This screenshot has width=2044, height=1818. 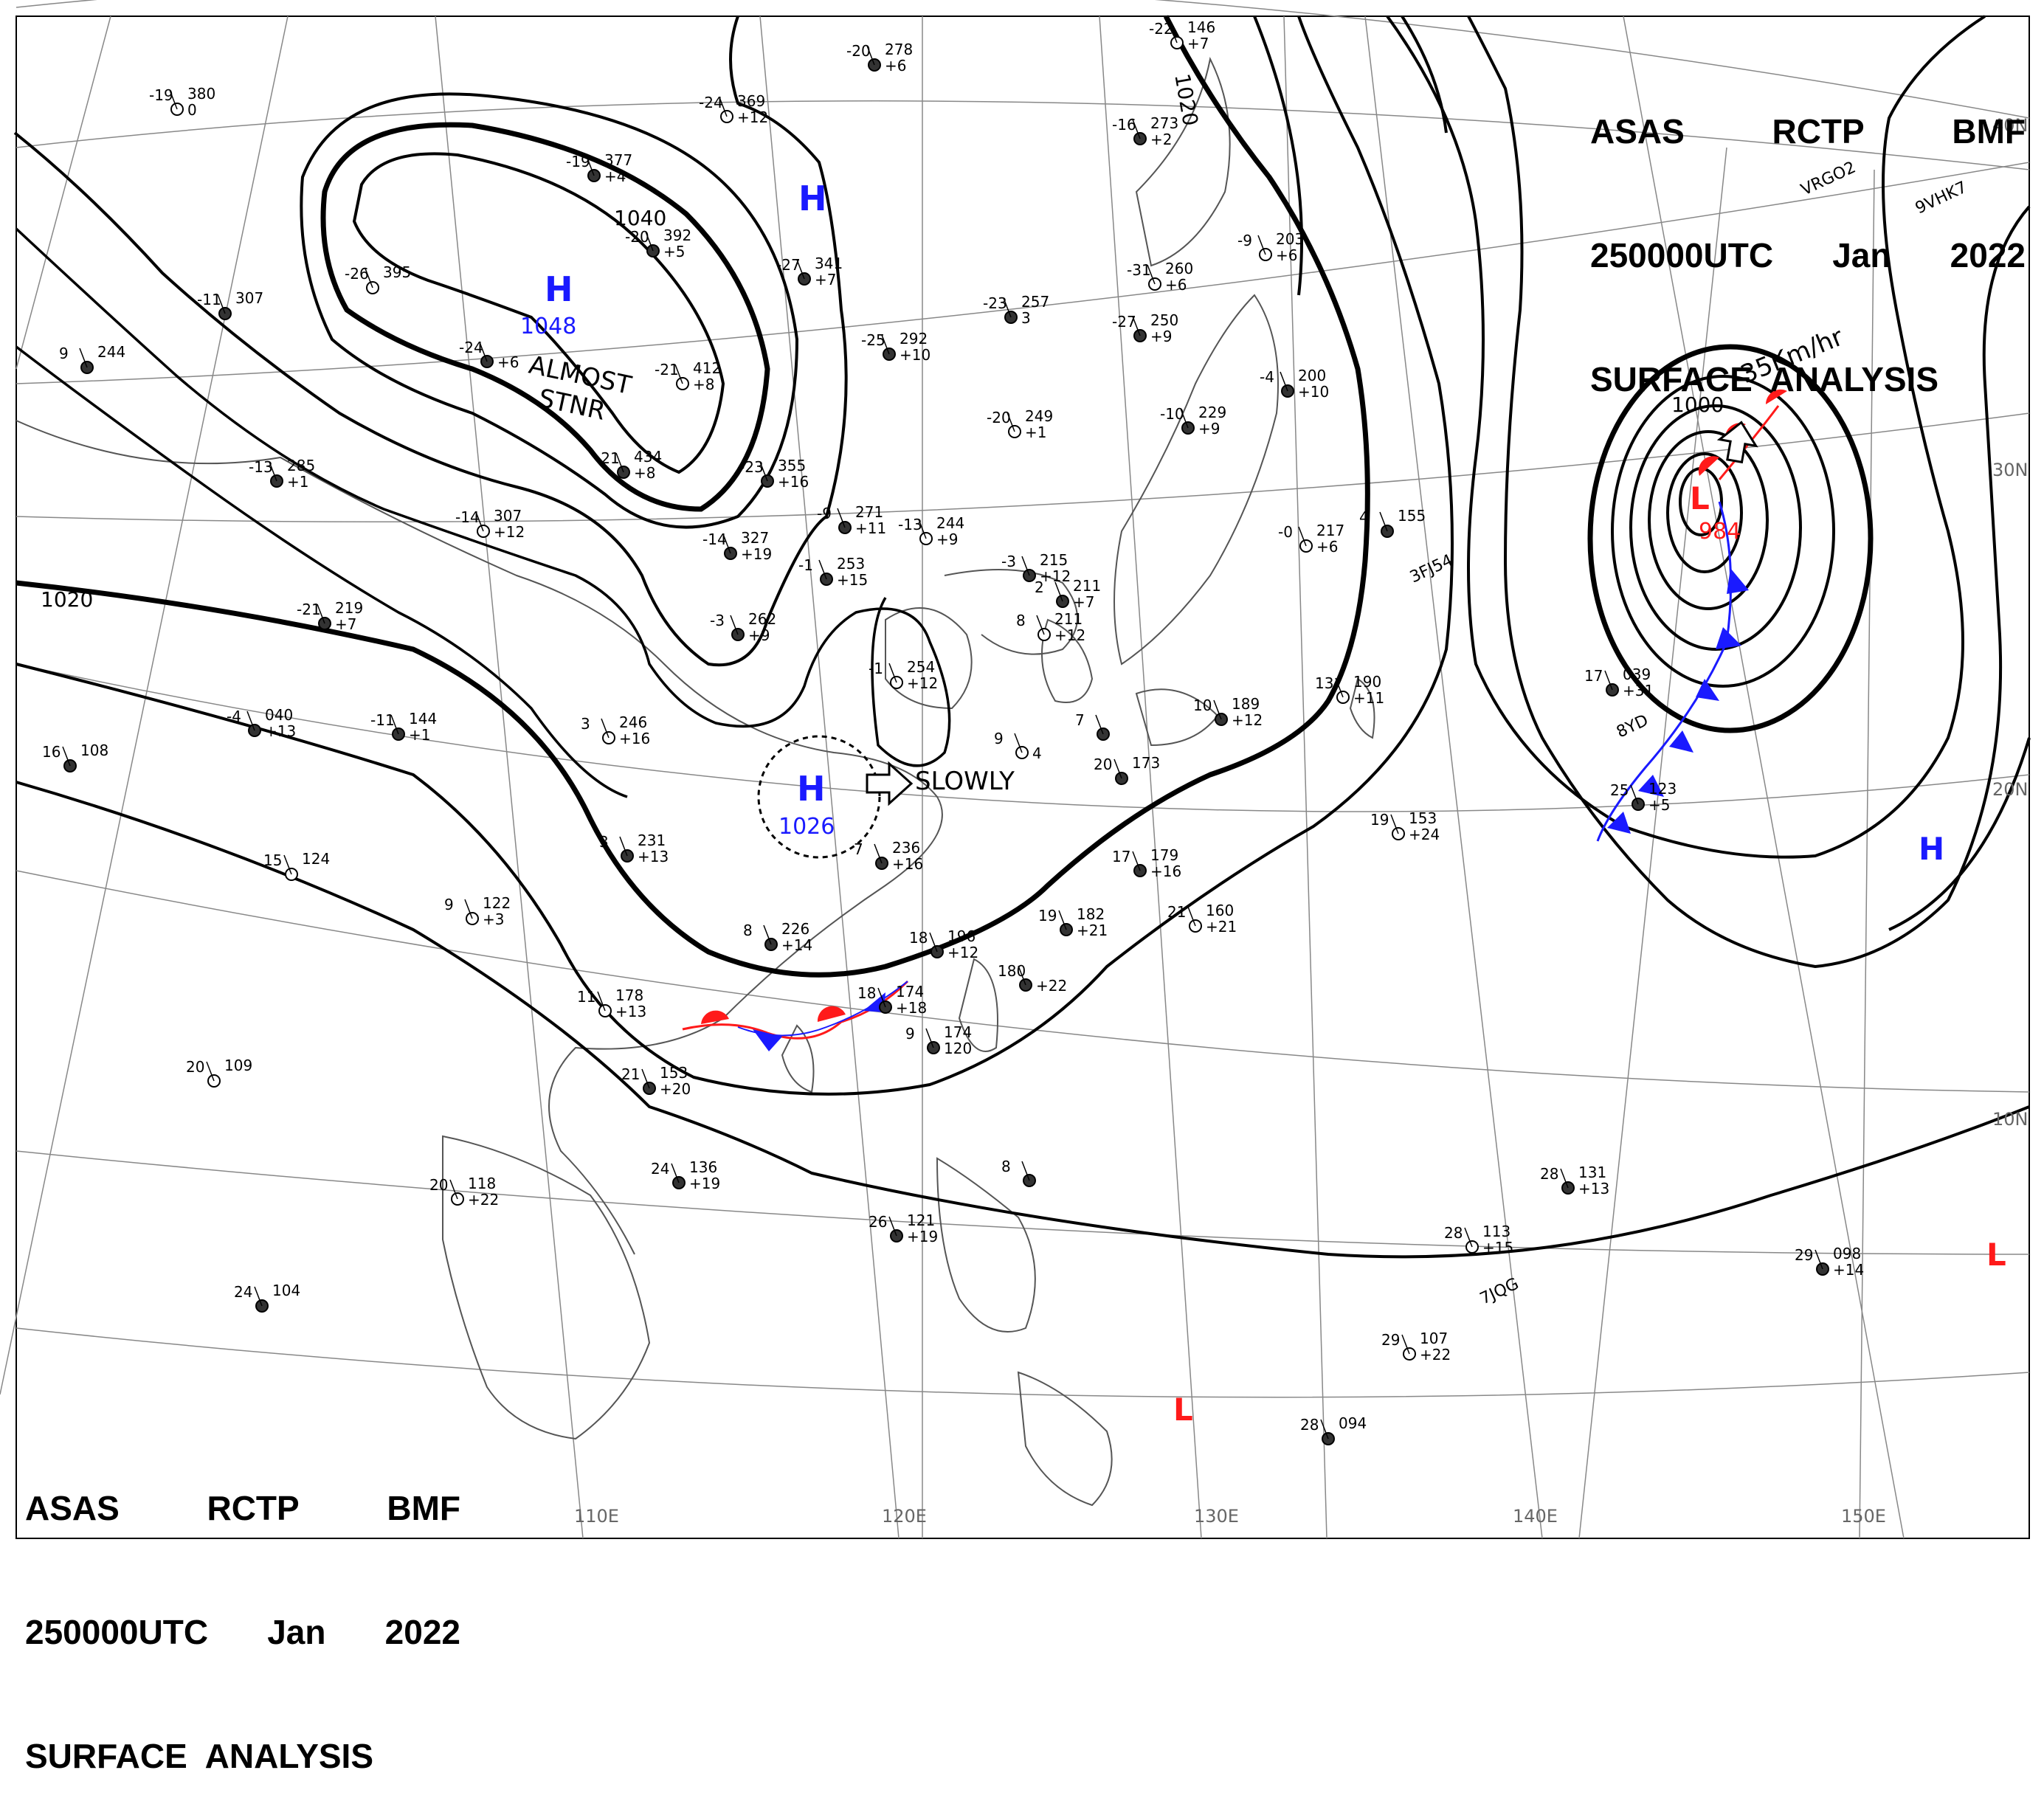 I want to click on station-pressure: 121, so click(x=921, y=1220).